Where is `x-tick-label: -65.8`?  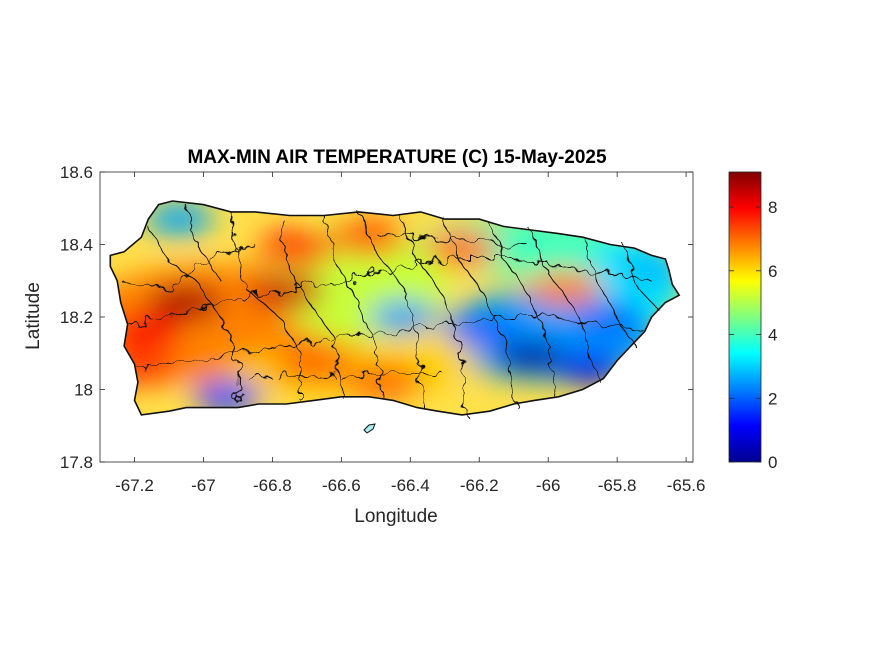 x-tick-label: -65.8 is located at coordinates (617, 485).